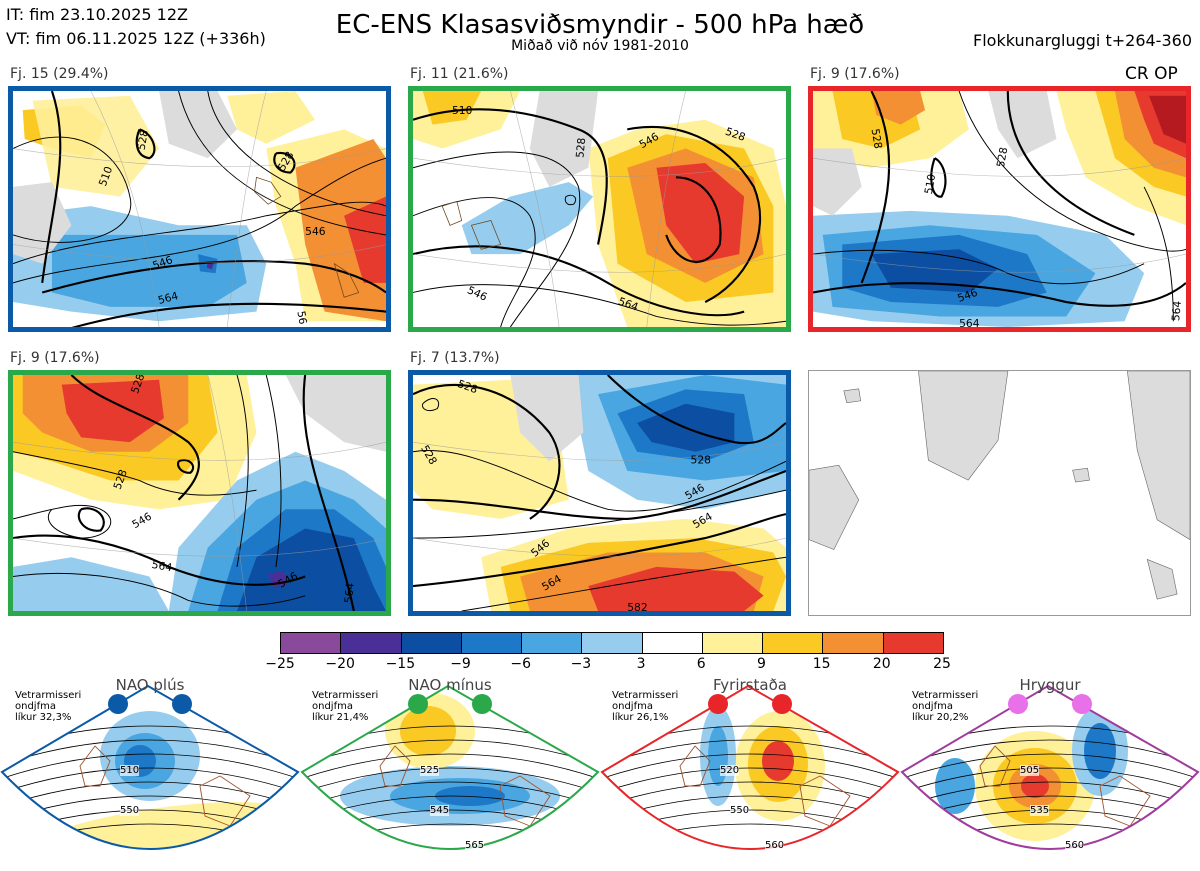  What do you see at coordinates (750, 685) in the screenshot?
I see `regime-title: Fyrirstaða` at bounding box center [750, 685].